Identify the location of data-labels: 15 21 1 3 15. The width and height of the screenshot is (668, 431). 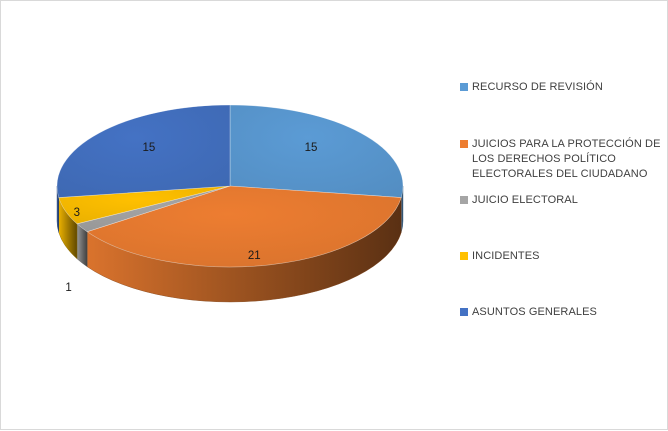
(191, 218).